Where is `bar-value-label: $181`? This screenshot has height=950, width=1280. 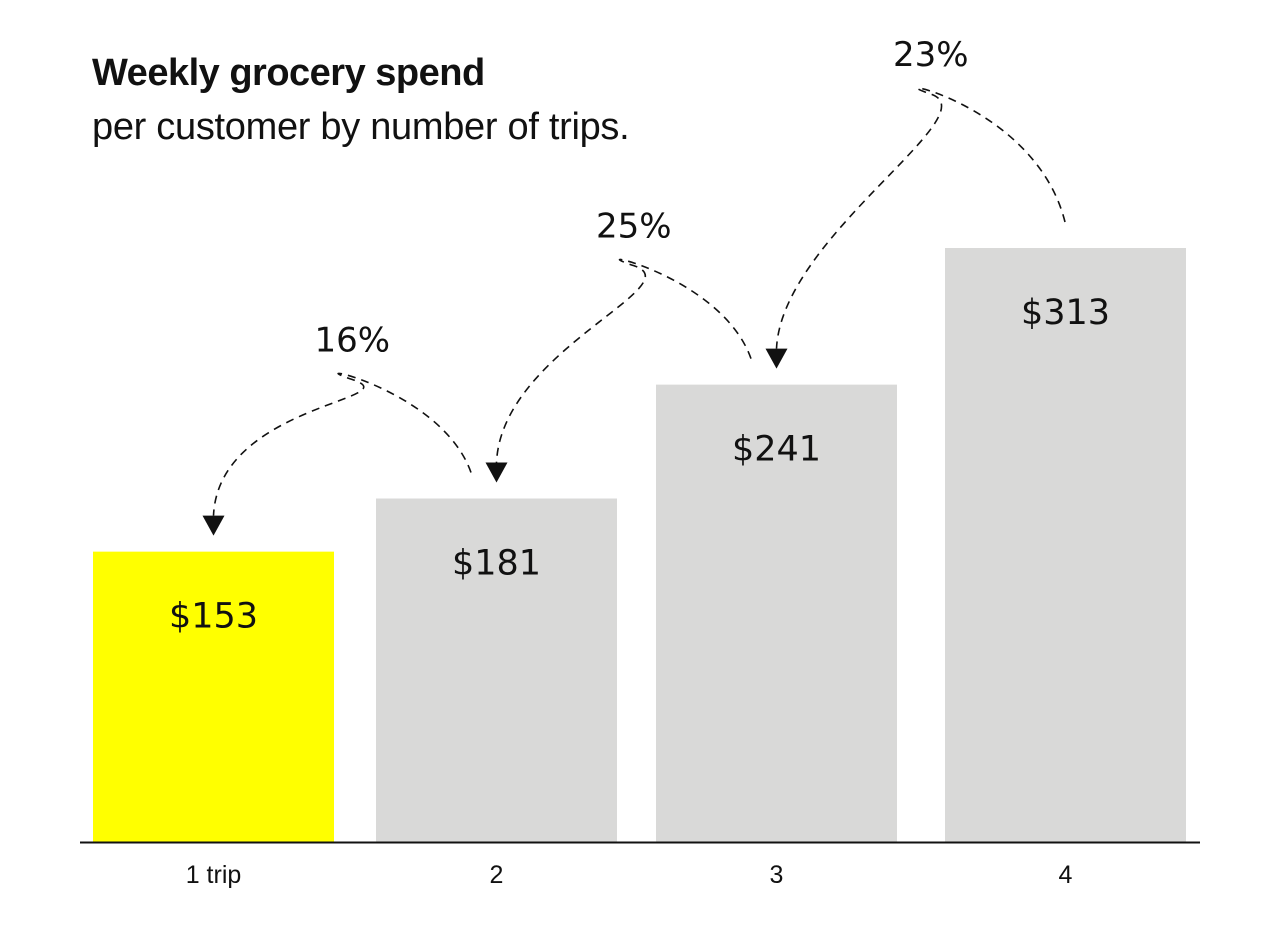
bar-value-label: $181 is located at coordinates (496, 564).